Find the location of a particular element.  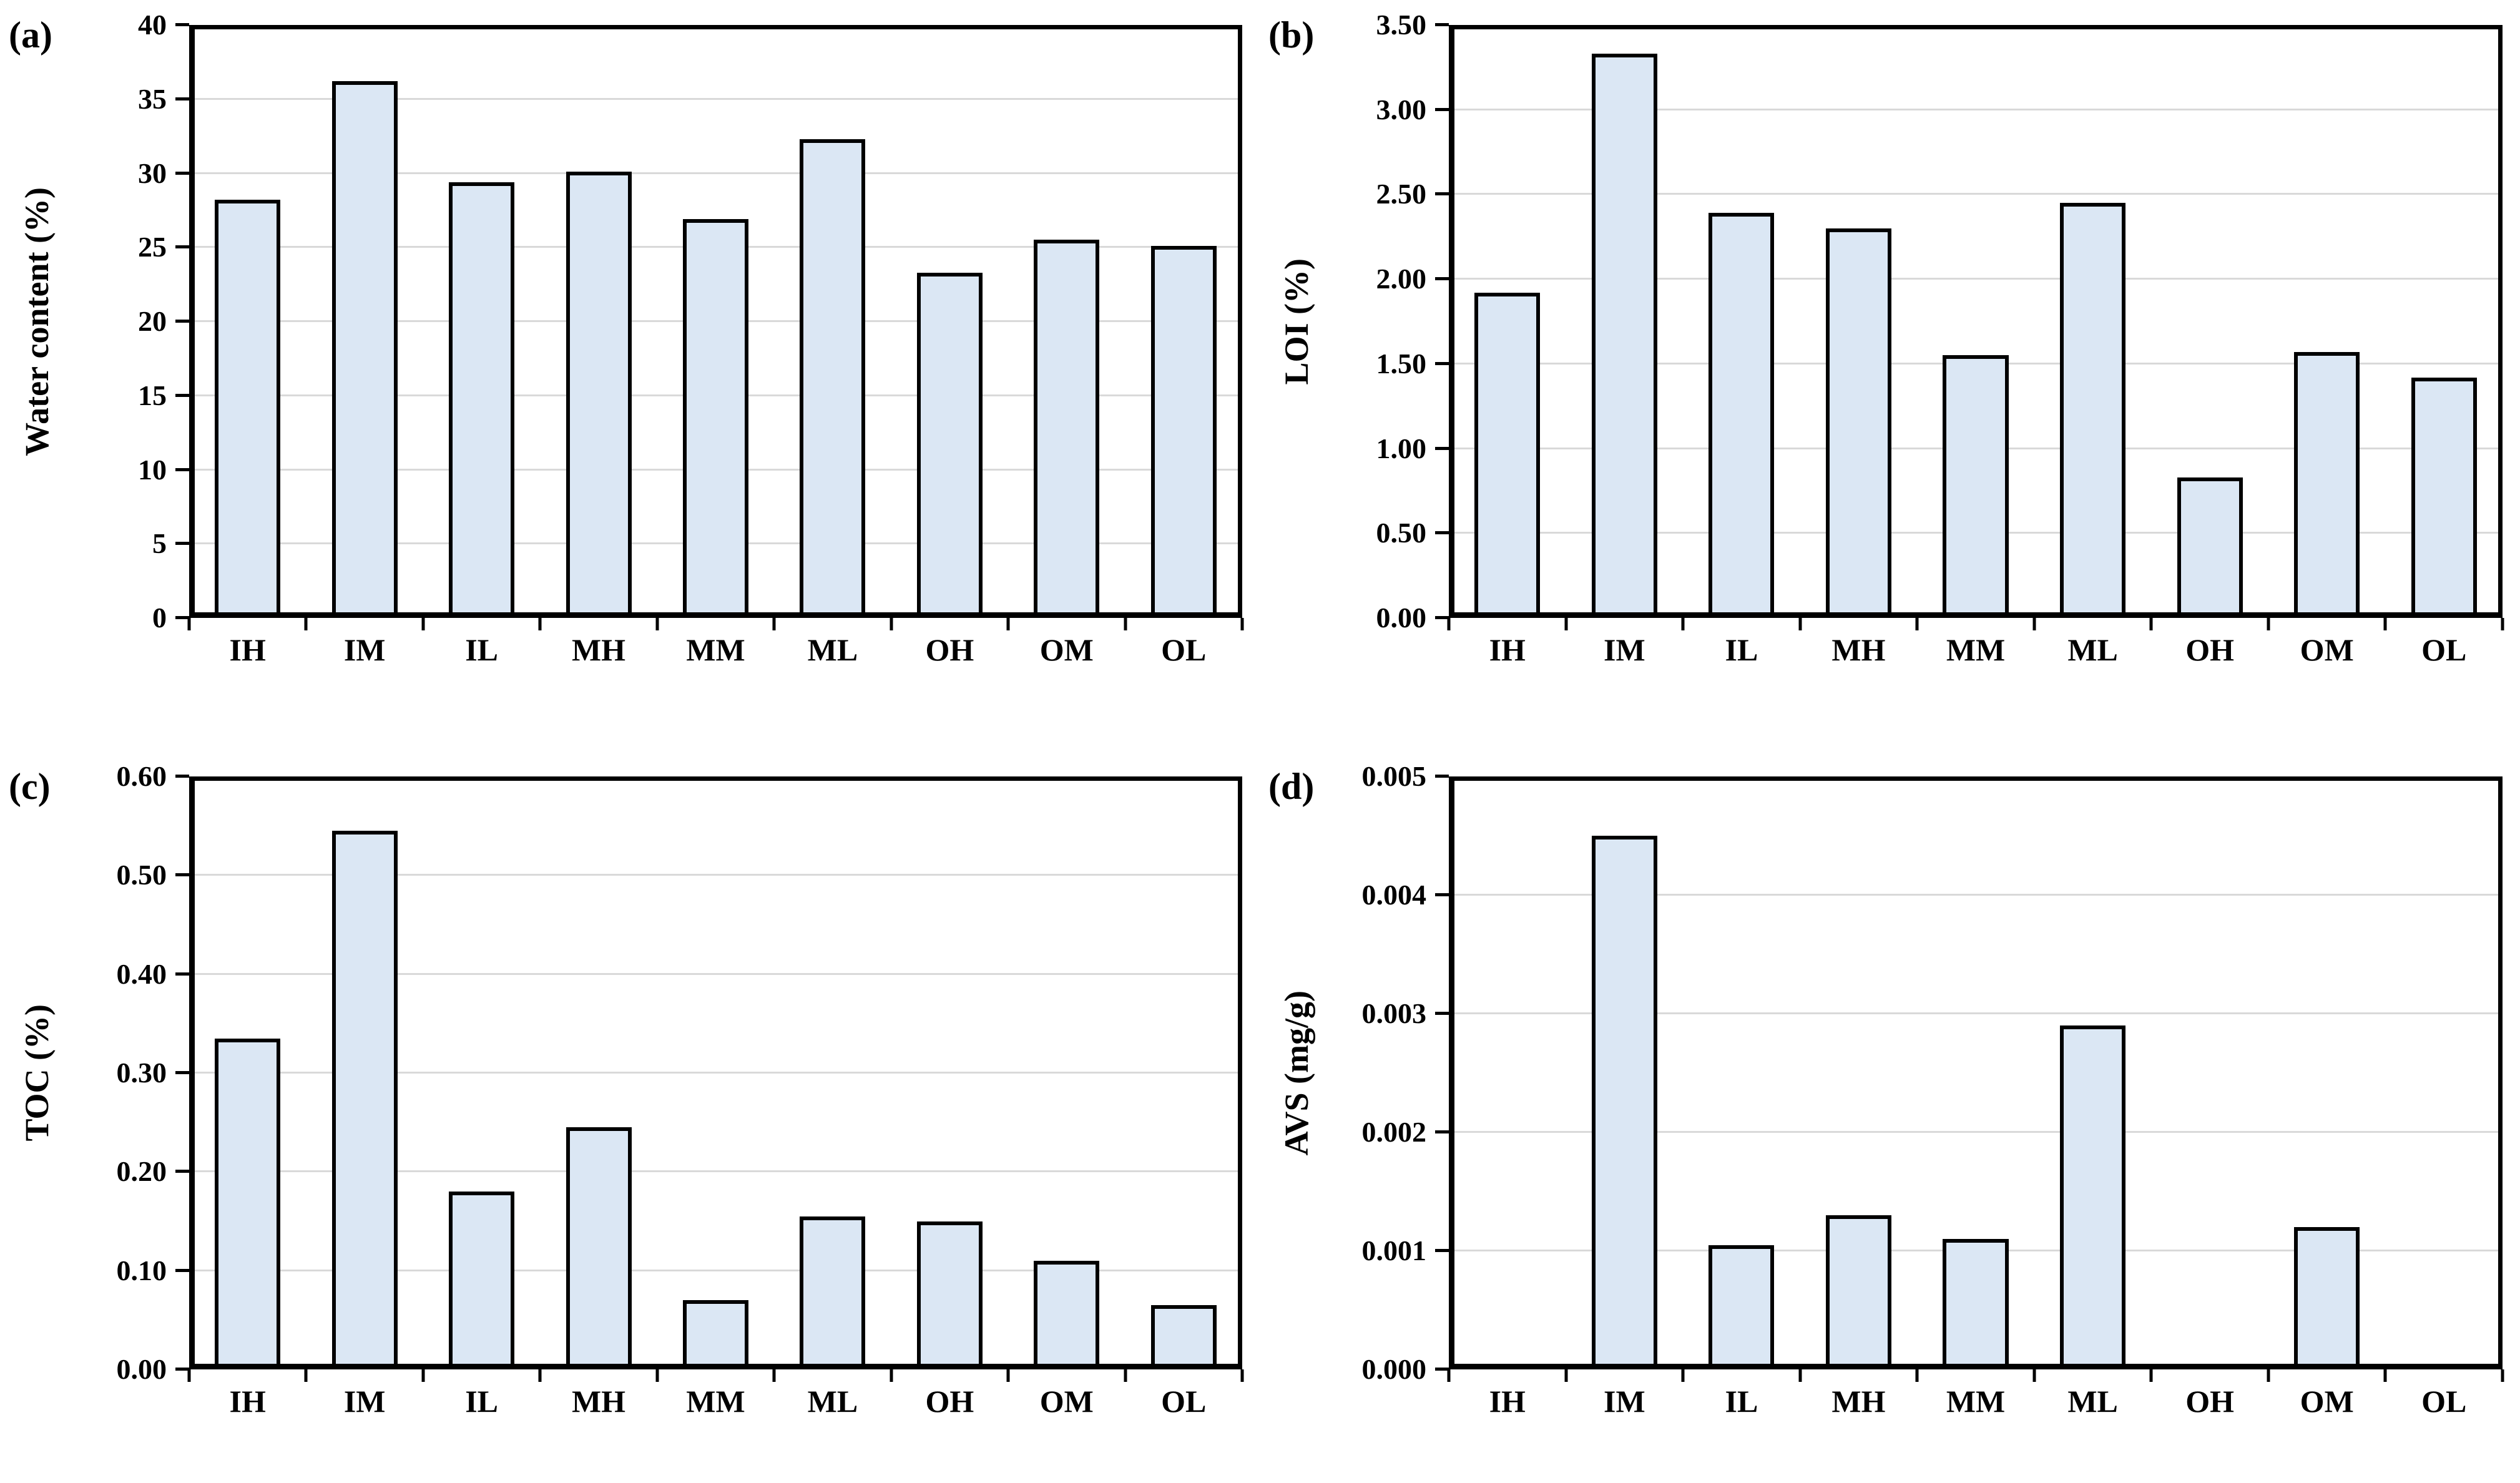

panel-b-label: (b) is located at coordinates (1291, 35).